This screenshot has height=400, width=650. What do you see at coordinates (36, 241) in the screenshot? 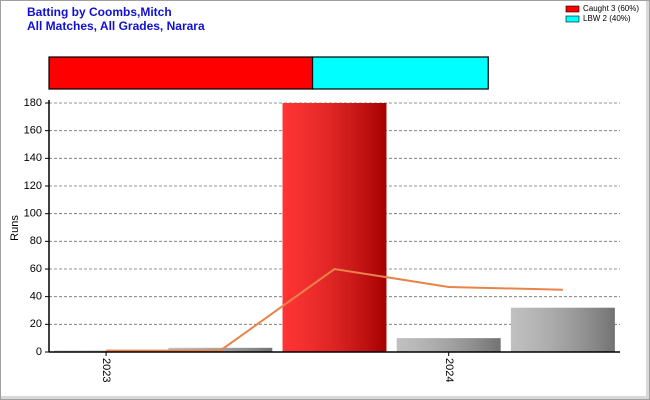
I see `y-tick-label: 80` at bounding box center [36, 241].